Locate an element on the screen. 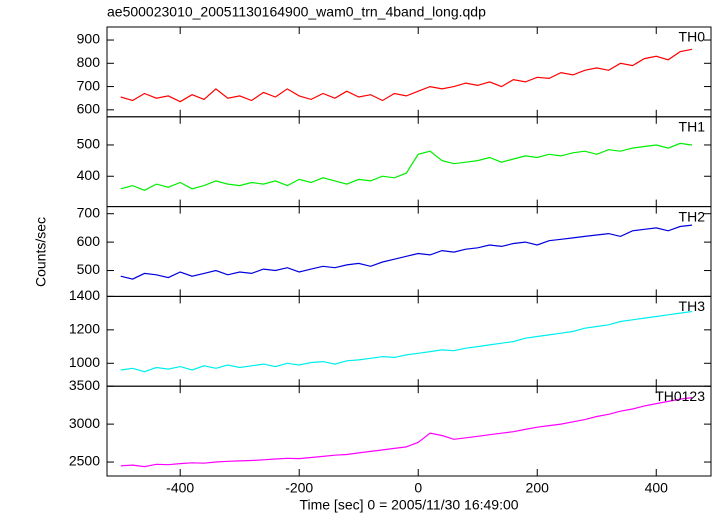  y-tick-label: 1000 is located at coordinates (84, 362).